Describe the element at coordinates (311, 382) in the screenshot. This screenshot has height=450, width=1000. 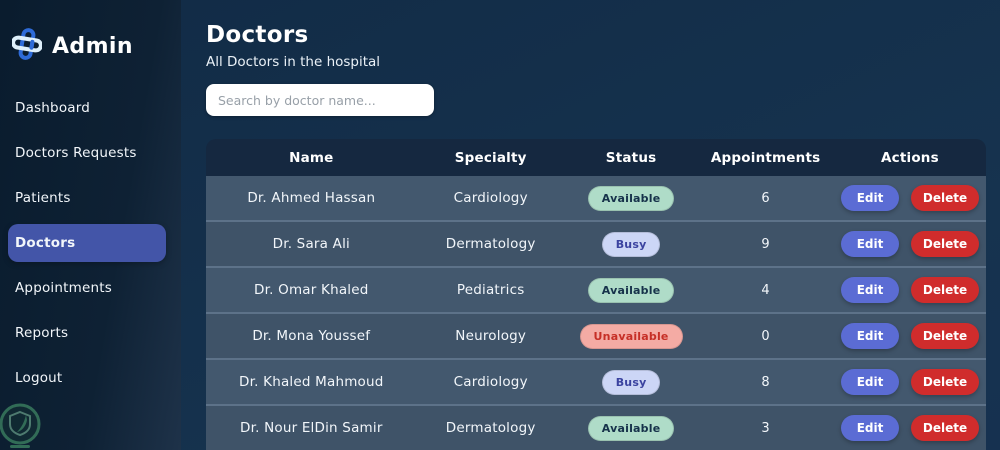
I see `doctor-name: Dr. Khaled Mahmoud` at that location.